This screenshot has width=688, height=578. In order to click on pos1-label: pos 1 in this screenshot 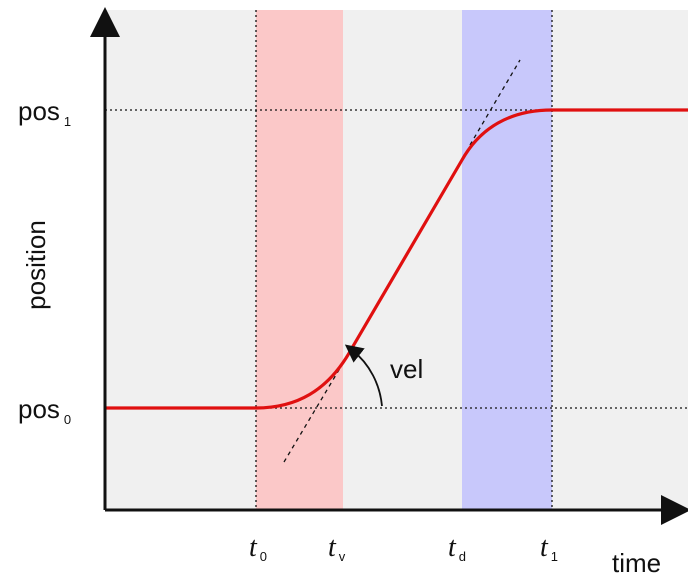, I will do `click(44, 112)`.